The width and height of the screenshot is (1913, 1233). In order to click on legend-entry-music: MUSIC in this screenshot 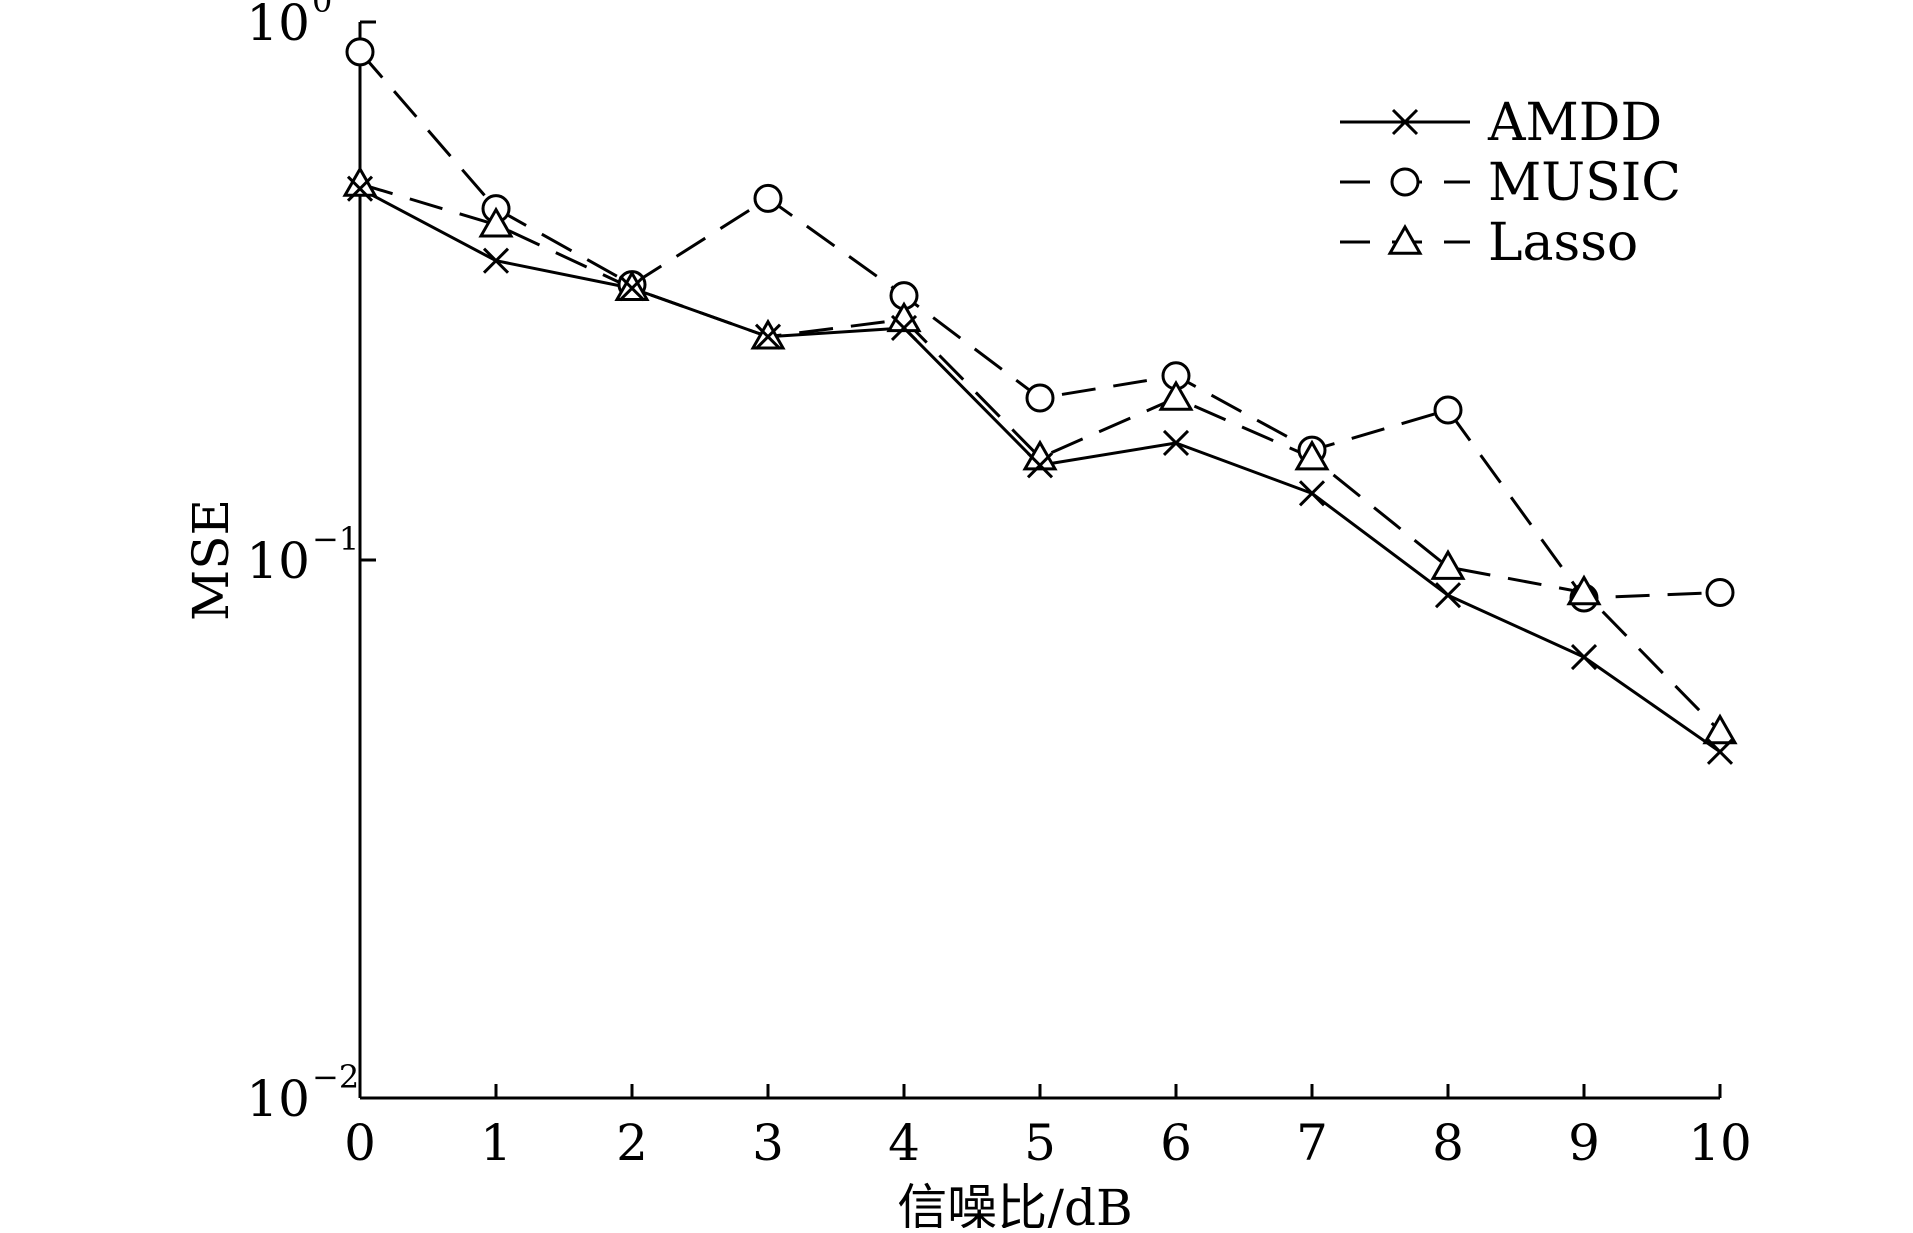, I will do `click(1510, 183)`.